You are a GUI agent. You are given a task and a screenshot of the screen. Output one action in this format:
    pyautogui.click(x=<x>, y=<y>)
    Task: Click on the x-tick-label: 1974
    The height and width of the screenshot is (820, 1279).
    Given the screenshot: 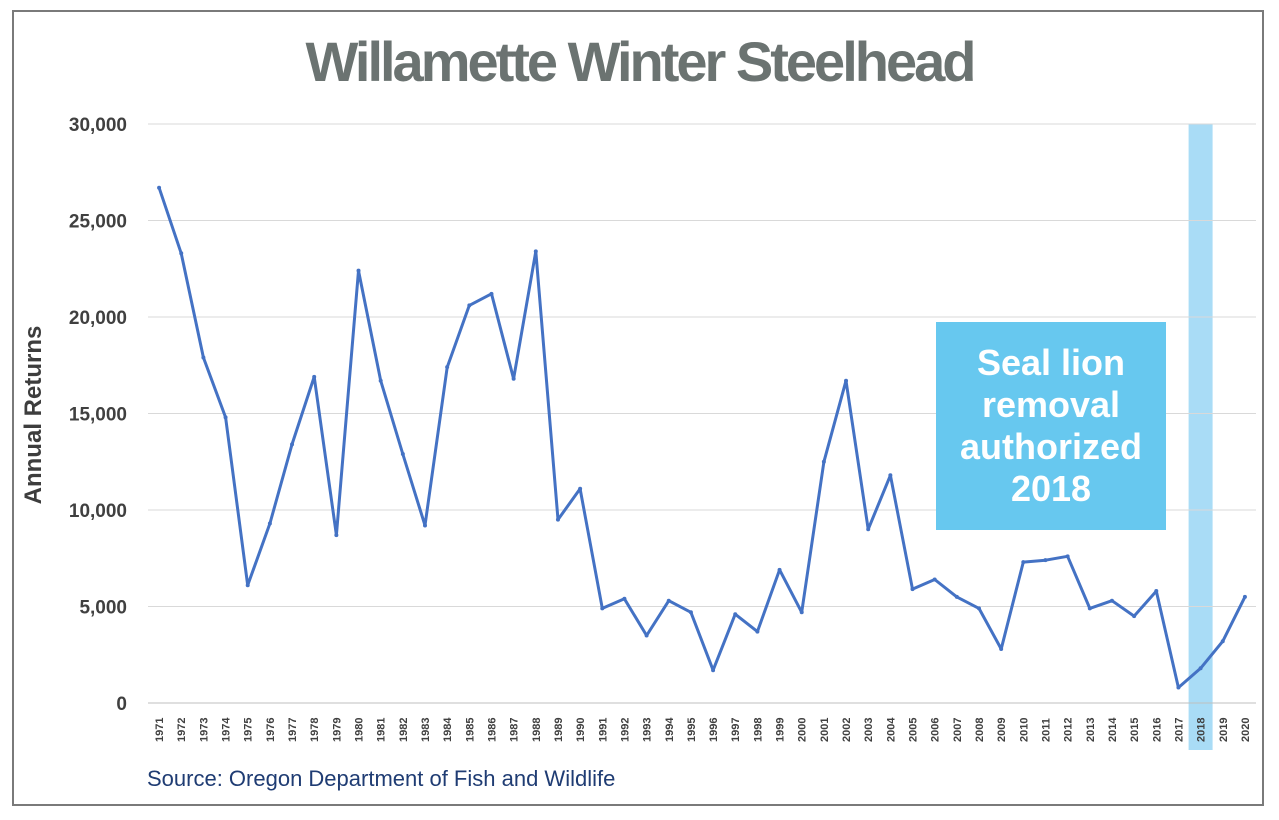 What is the action you would take?
    pyautogui.click(x=227, y=729)
    